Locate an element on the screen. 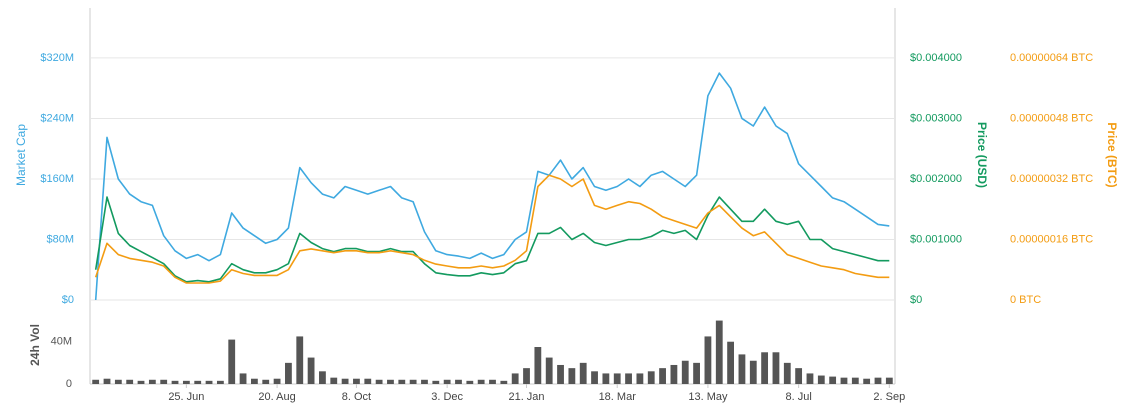  x-tick-label: 25. Jun is located at coordinates (186, 397).